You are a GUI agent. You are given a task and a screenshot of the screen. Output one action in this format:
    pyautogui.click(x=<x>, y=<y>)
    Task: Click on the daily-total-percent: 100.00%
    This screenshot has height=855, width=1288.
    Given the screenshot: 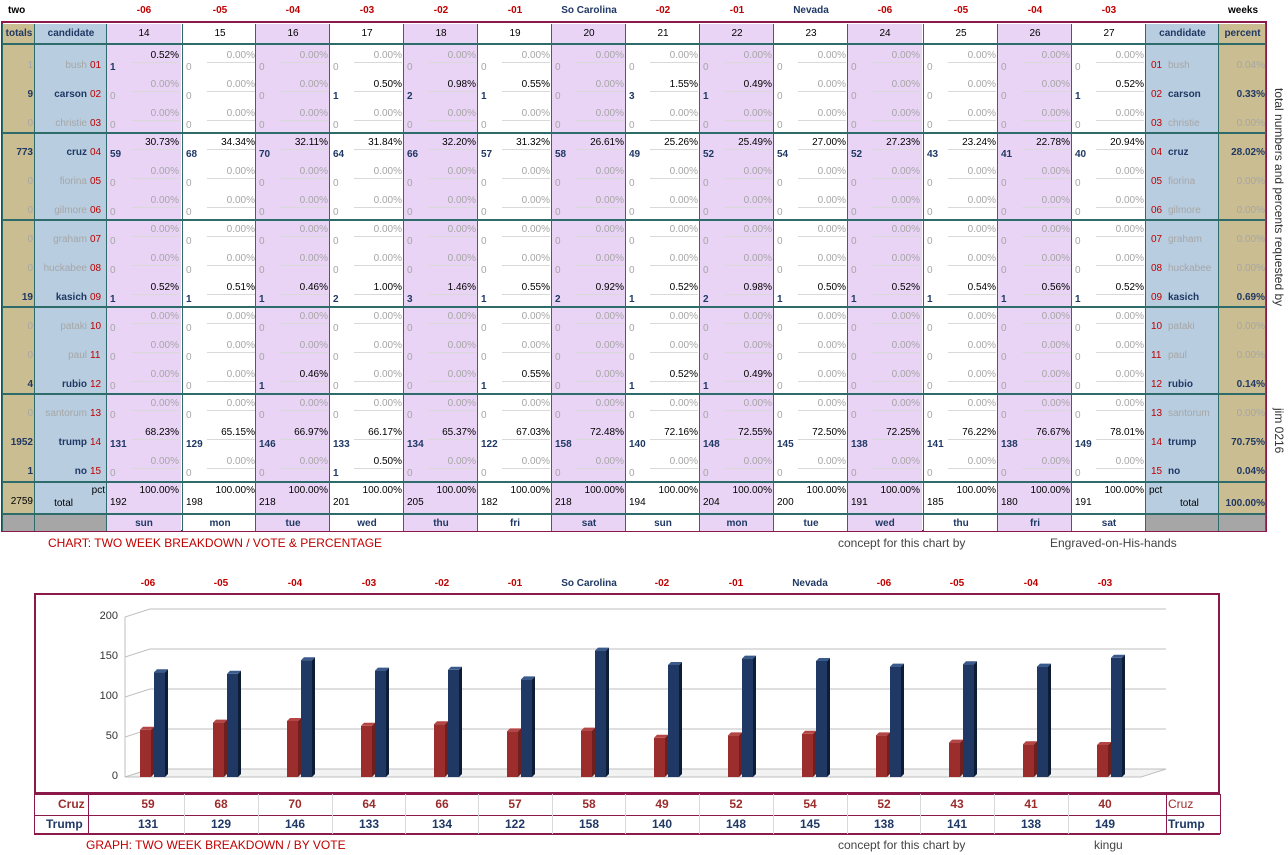 What is the action you would take?
    pyautogui.click(x=530, y=490)
    